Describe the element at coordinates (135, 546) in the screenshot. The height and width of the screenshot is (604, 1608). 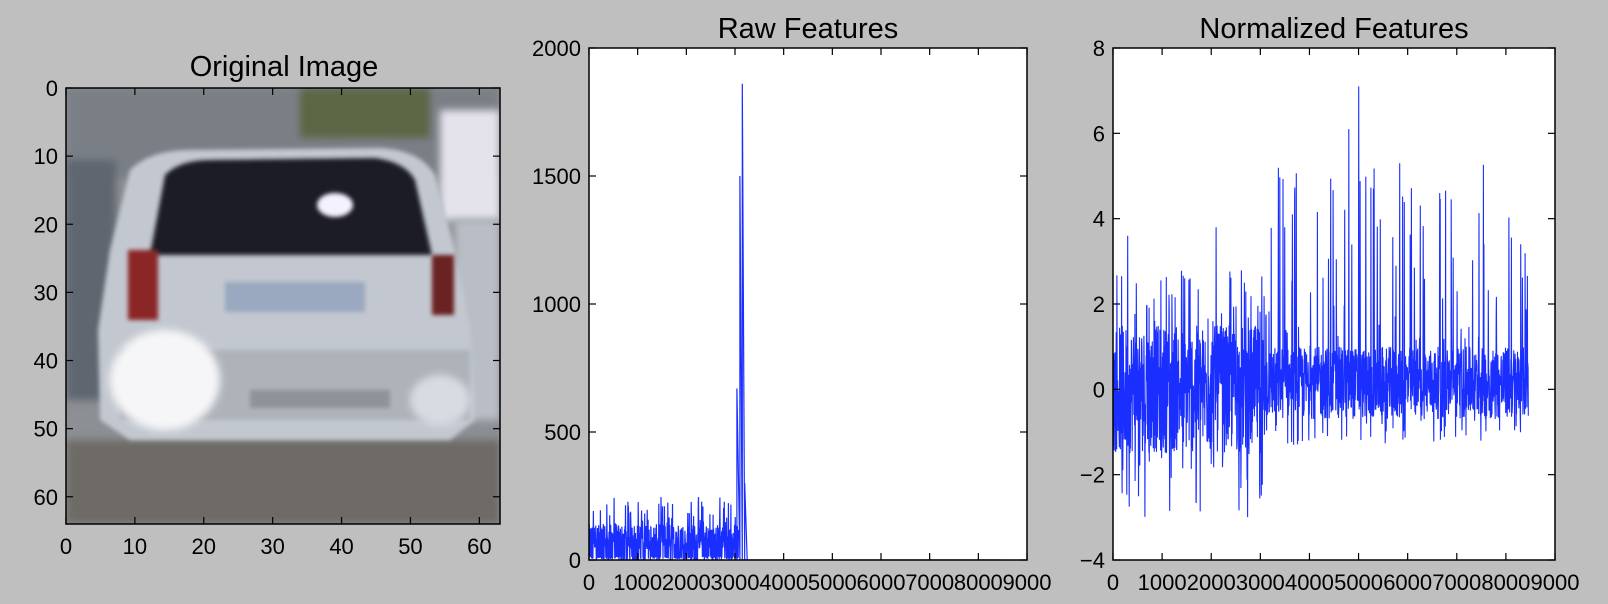
I see `original-image-xtick-label: 10` at that location.